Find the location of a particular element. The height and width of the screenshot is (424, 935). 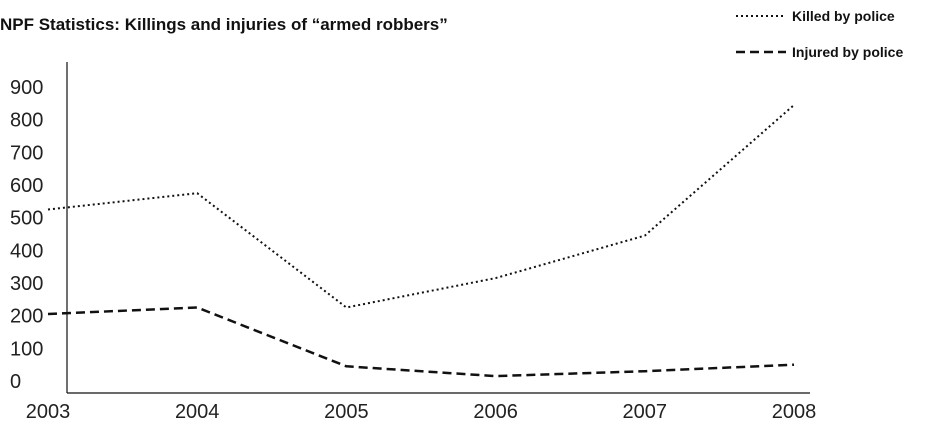

y-tick-label: 800 is located at coordinates (26, 121).